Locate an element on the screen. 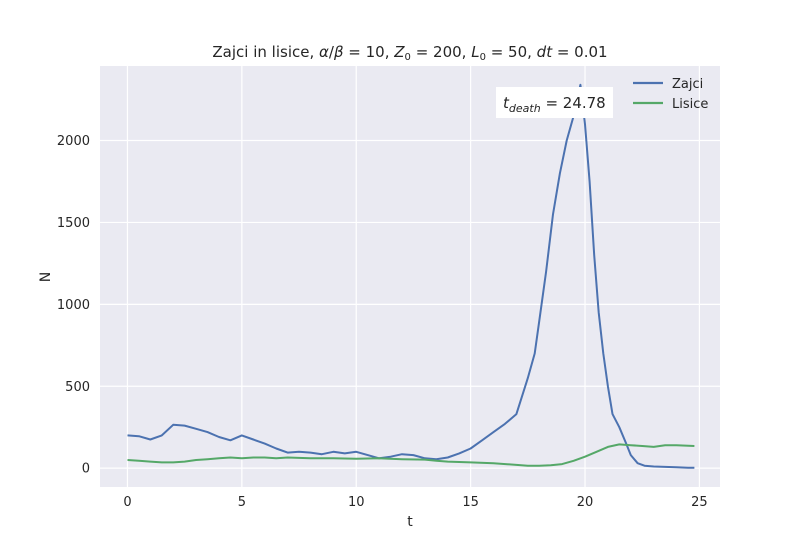 The height and width of the screenshot is (552, 800). y-axis-label: N is located at coordinates (46, 277).